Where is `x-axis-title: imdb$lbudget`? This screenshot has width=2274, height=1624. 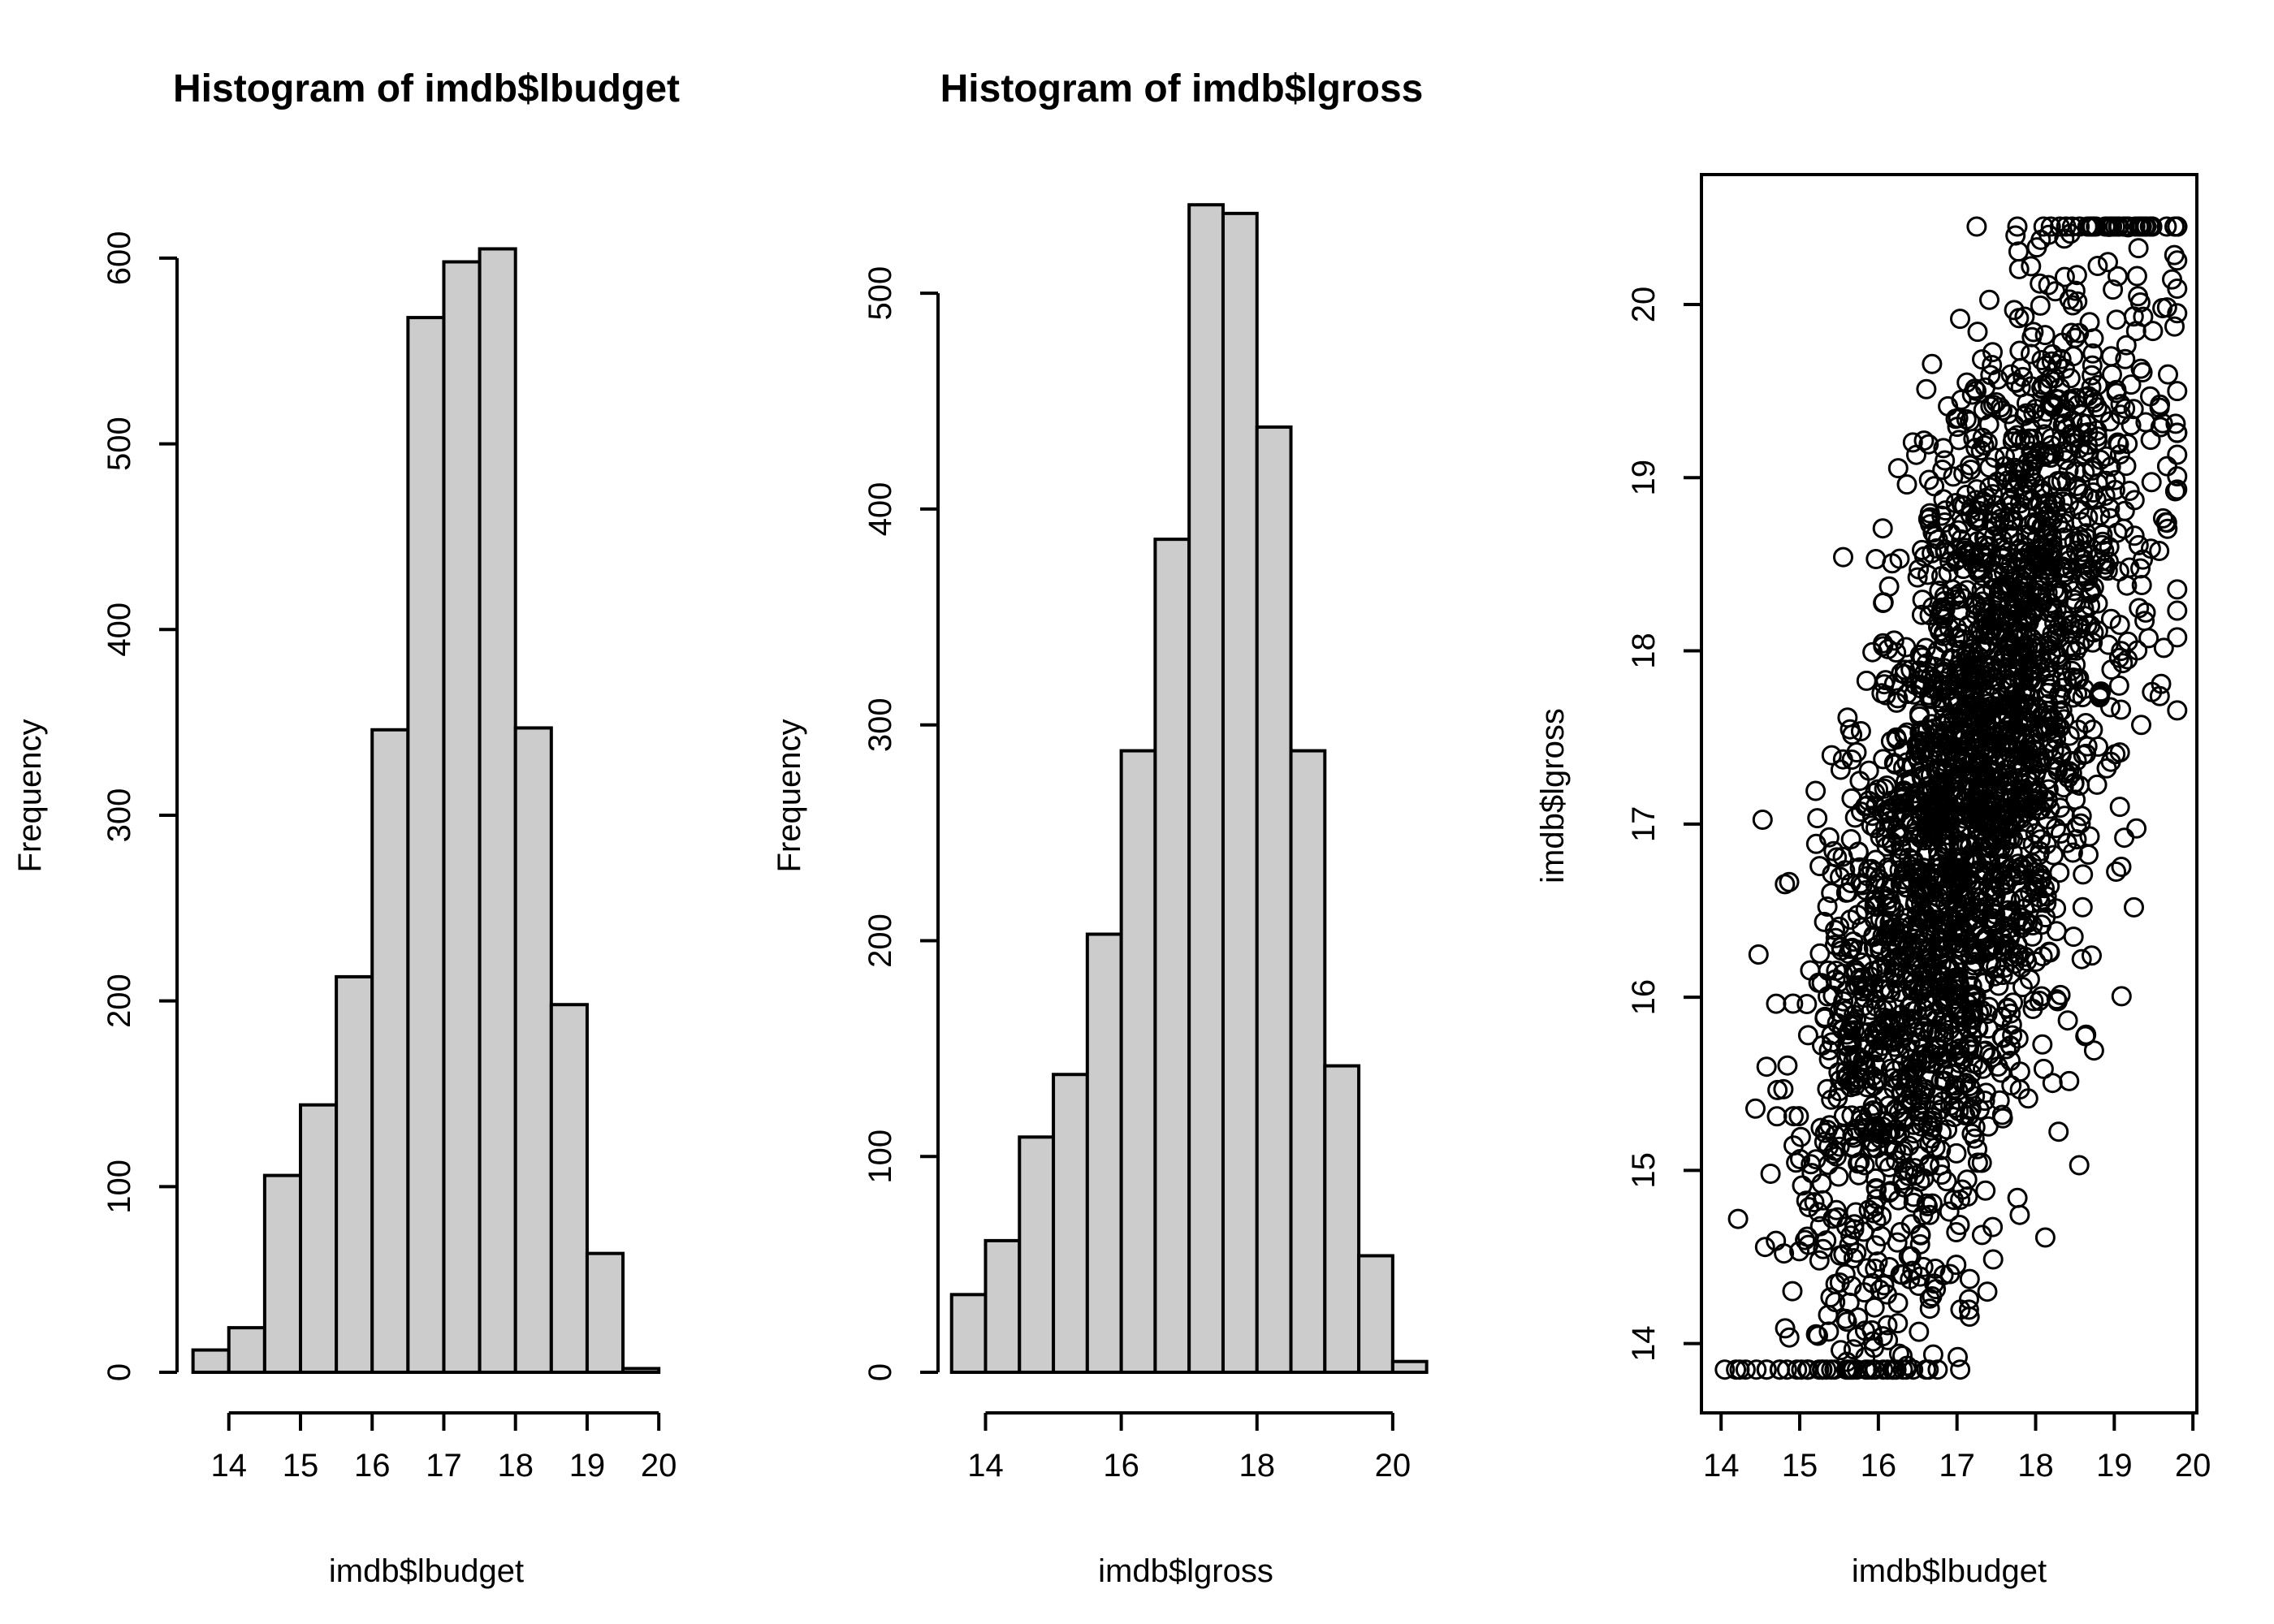
x-axis-title: imdb$lbudget is located at coordinates (426, 1571).